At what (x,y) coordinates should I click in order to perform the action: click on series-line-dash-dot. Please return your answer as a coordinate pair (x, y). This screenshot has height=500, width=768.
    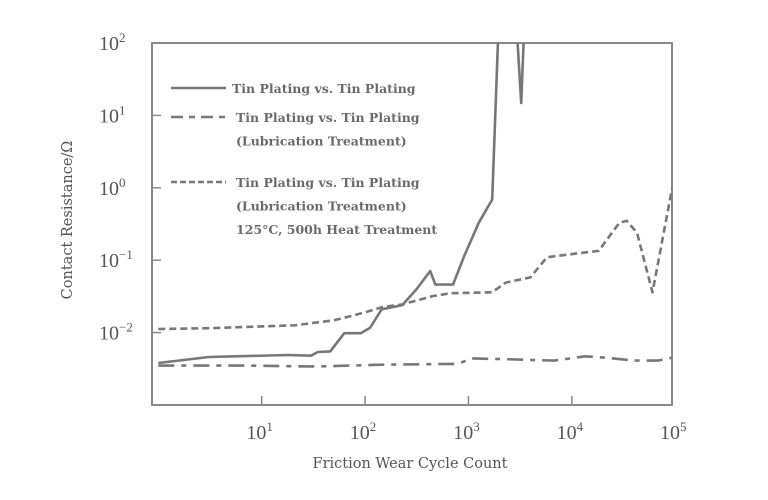
    Looking at the image, I should click on (415, 361).